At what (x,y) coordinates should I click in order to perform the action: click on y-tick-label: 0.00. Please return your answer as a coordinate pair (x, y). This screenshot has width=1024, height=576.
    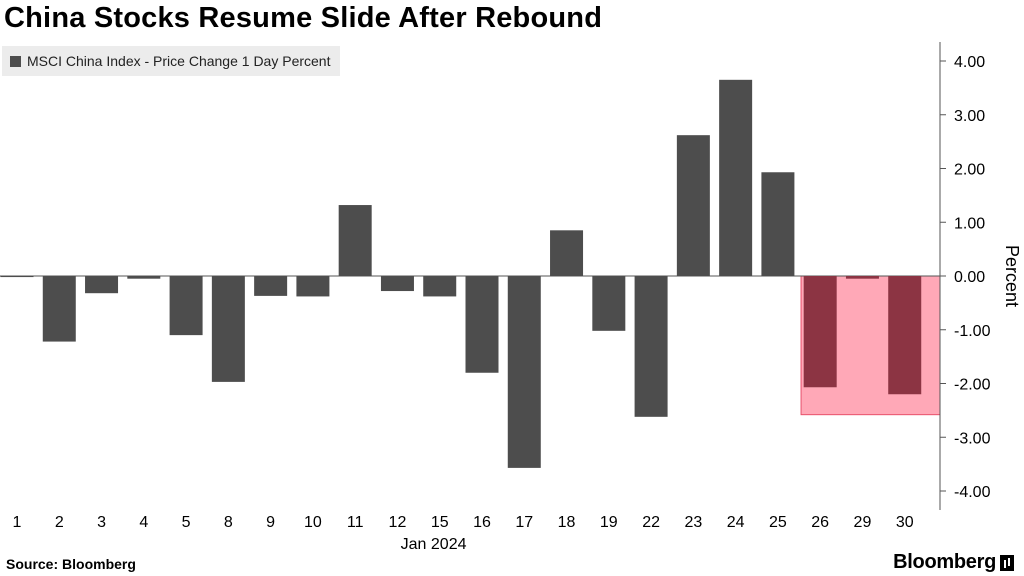
    Looking at the image, I should click on (969, 277).